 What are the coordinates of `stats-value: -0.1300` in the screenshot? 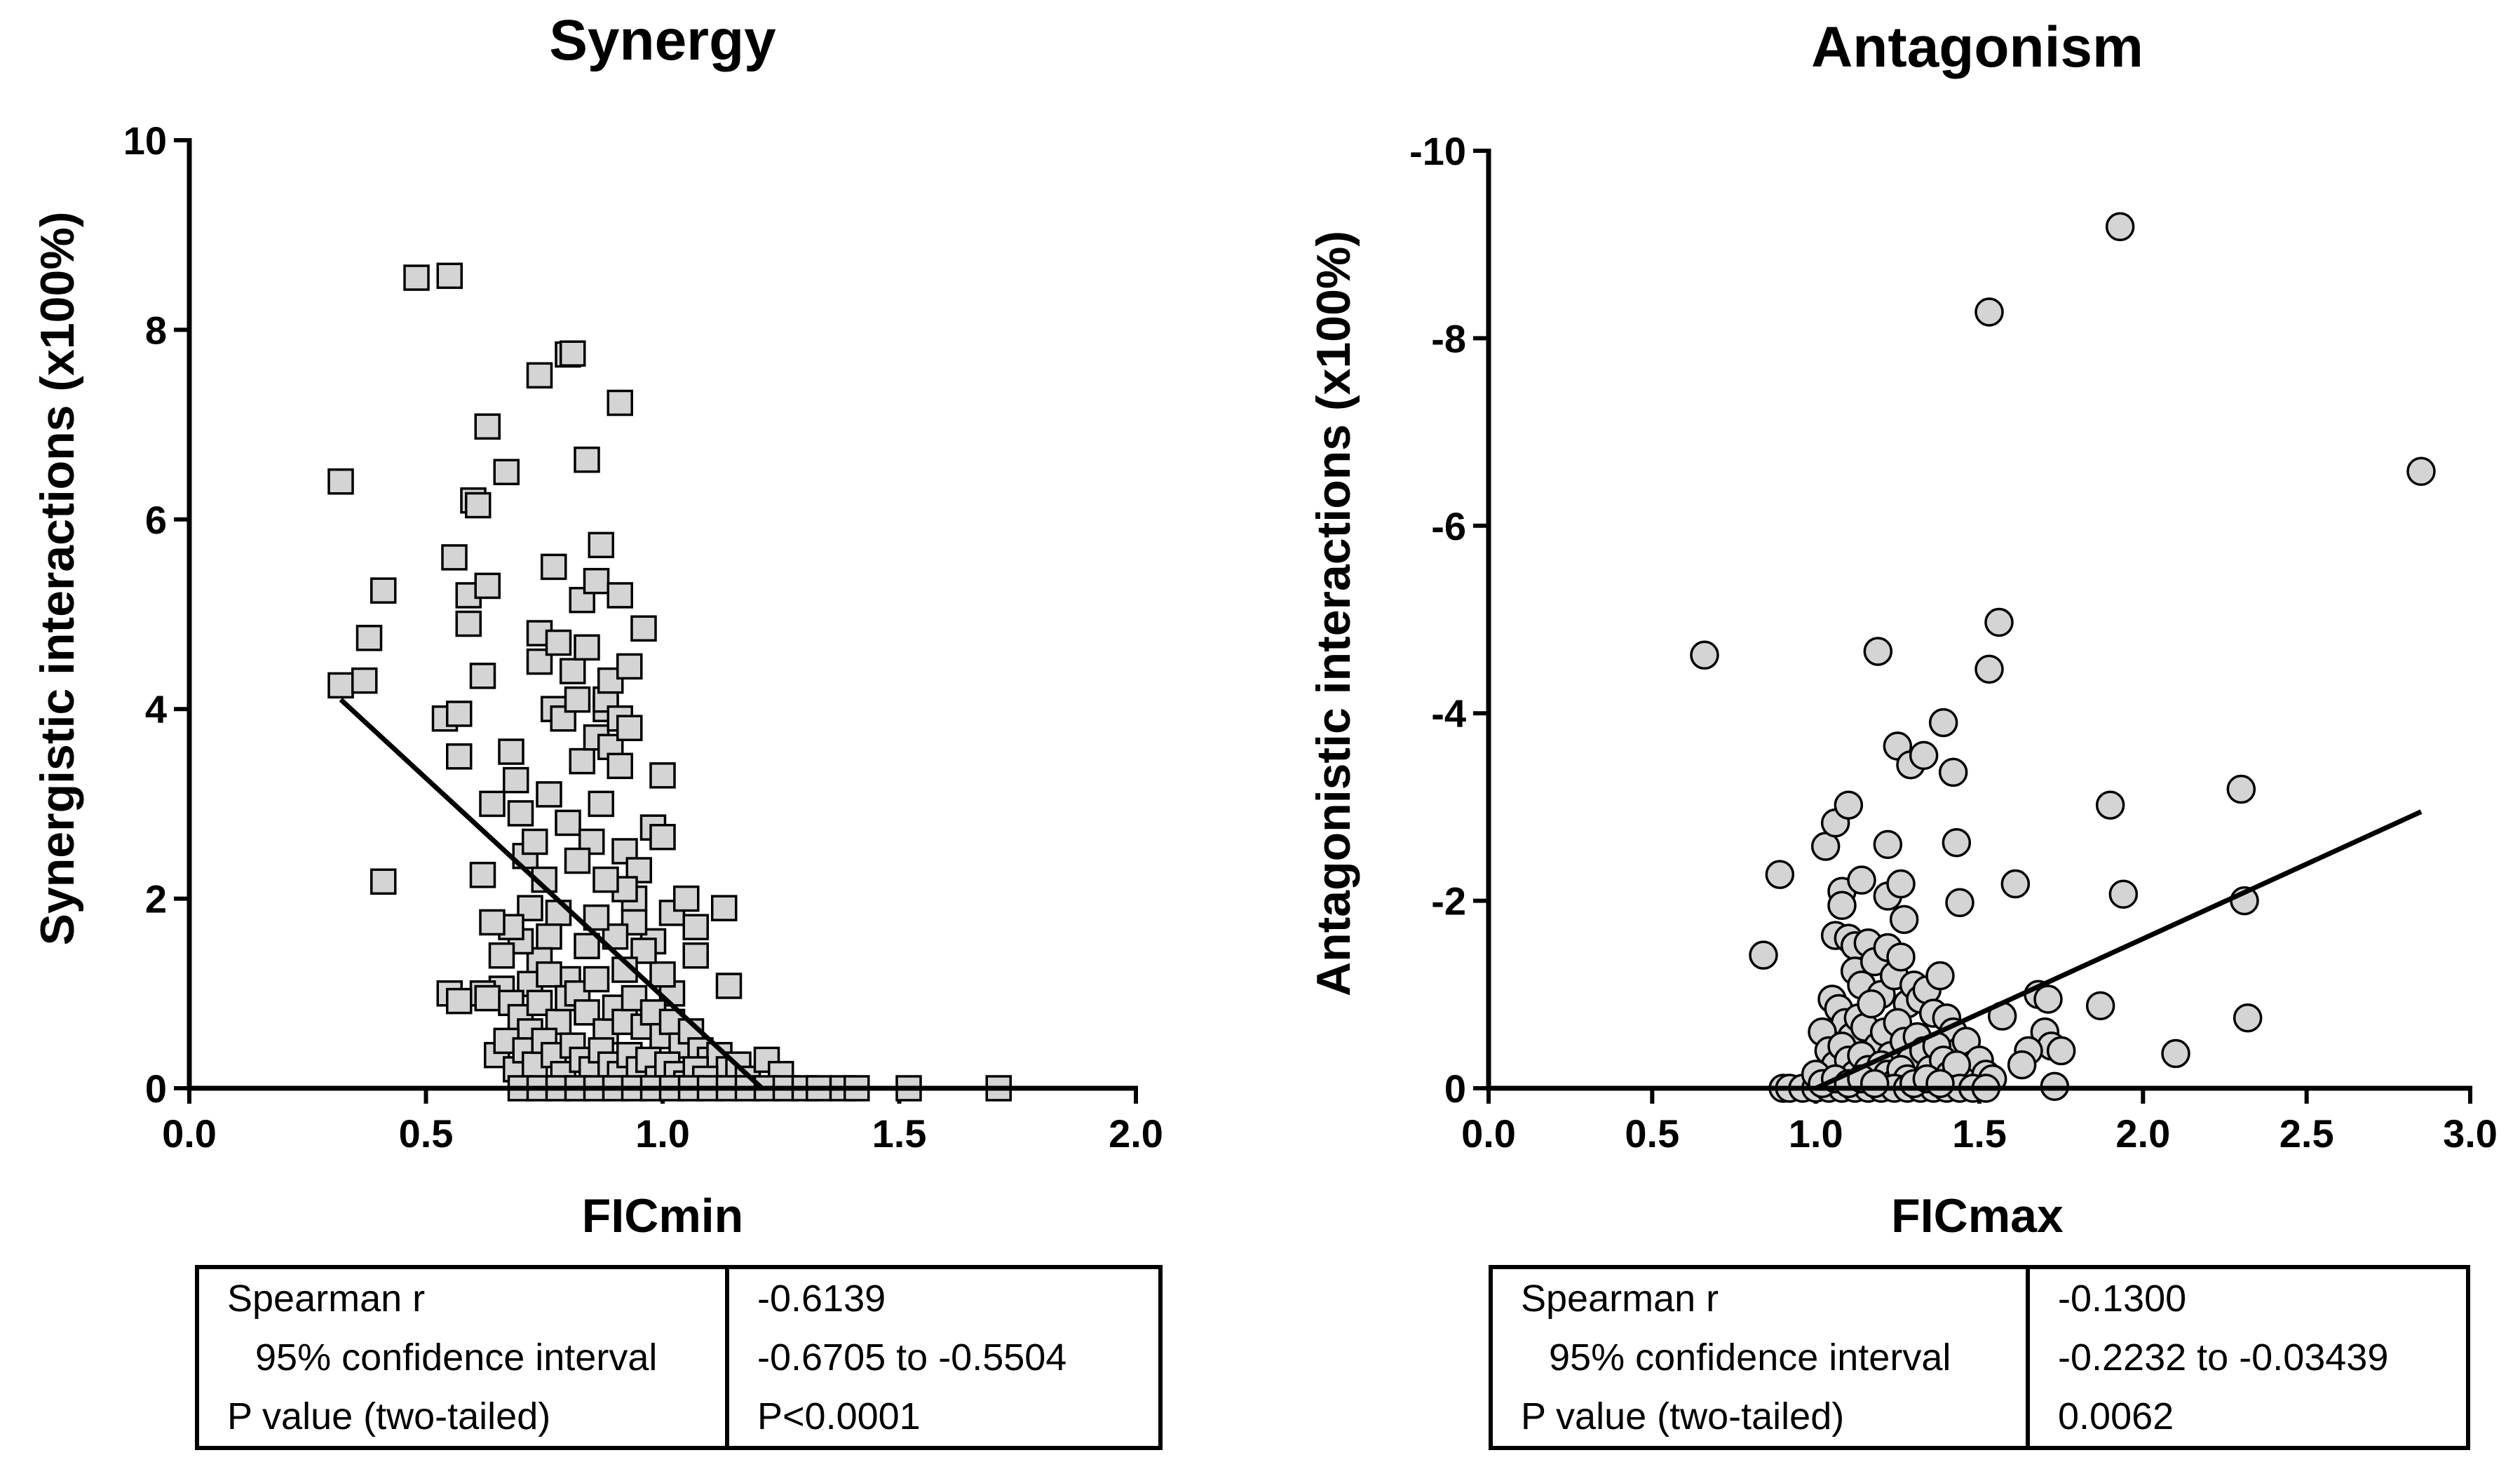 It's located at (2122, 1299).